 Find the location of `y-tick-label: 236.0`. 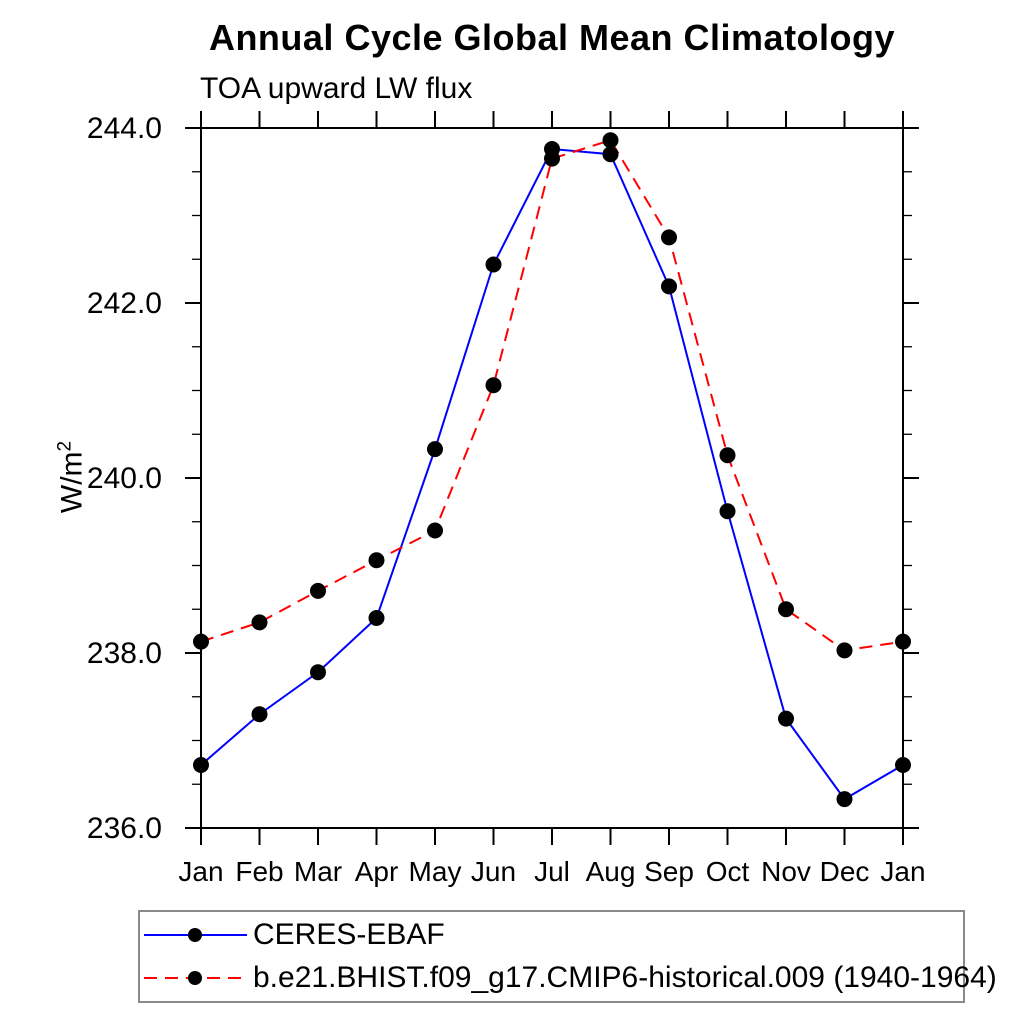

y-tick-label: 236.0 is located at coordinates (124, 828).